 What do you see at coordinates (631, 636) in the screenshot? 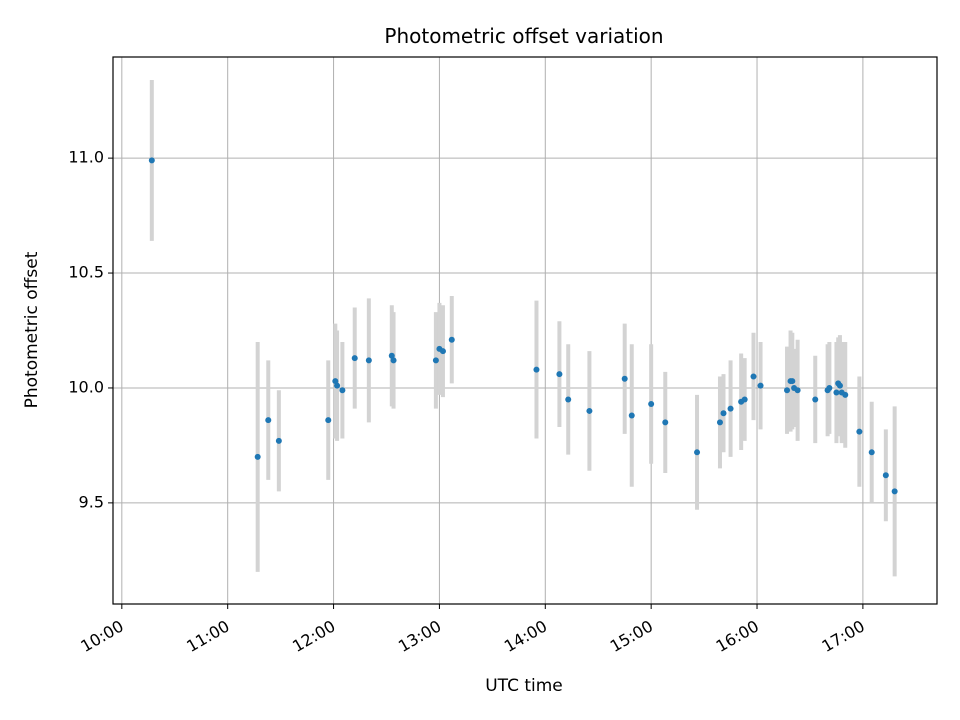
I see `x-tick-label: 15:00` at bounding box center [631, 636].